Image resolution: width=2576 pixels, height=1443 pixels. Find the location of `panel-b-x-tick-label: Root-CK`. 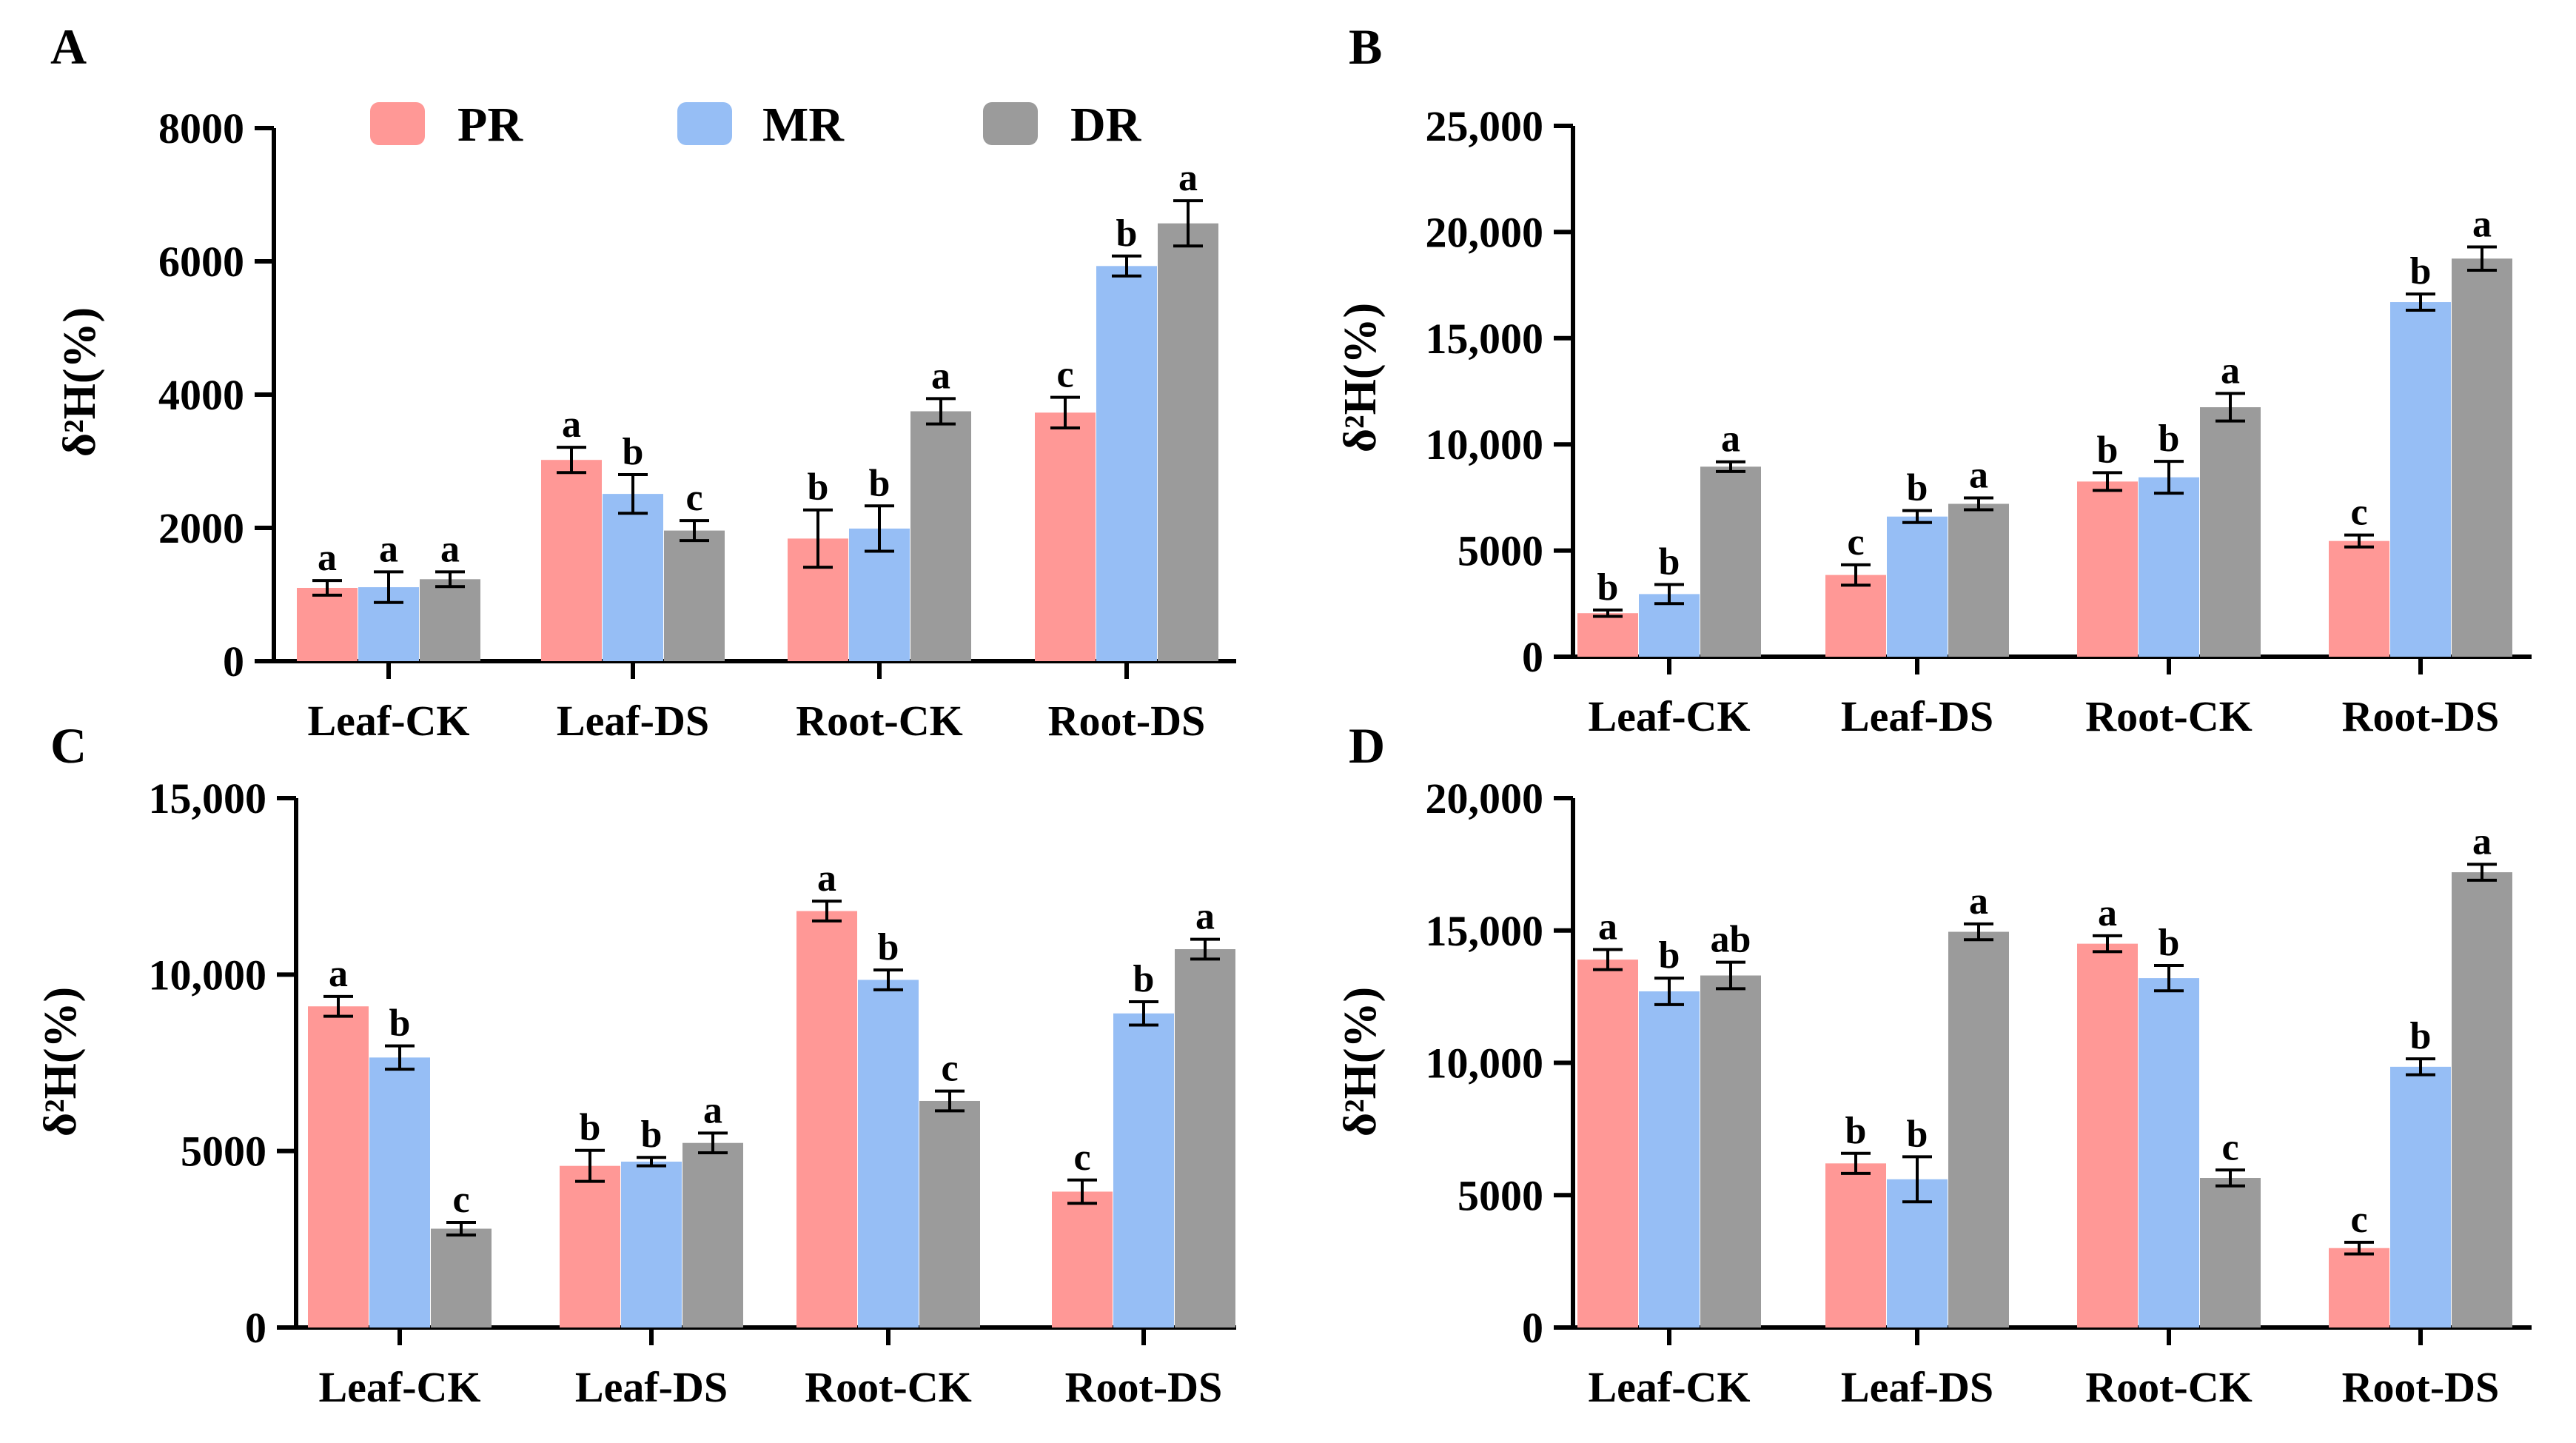

panel-b-x-tick-label: Root-CK is located at coordinates (2169, 716).